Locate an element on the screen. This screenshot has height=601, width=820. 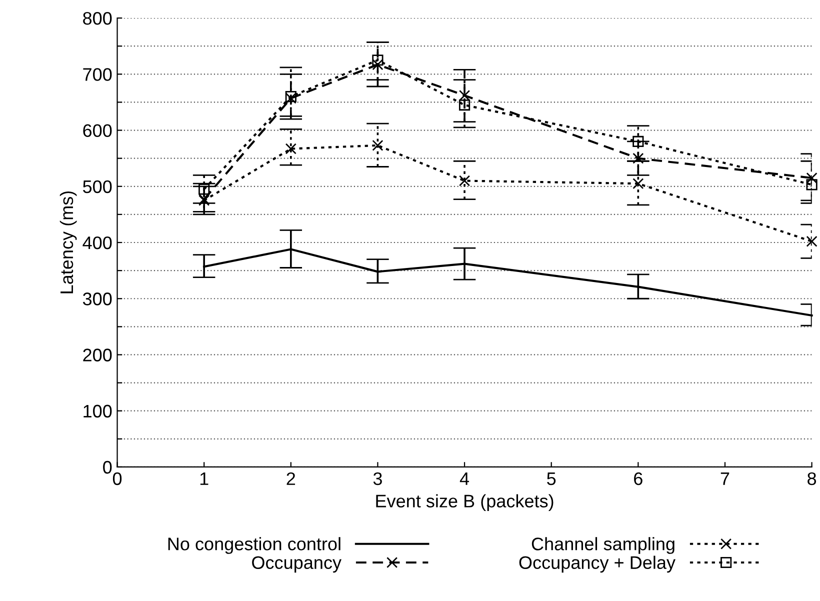
y-tick-label: 200 is located at coordinates (97, 355).